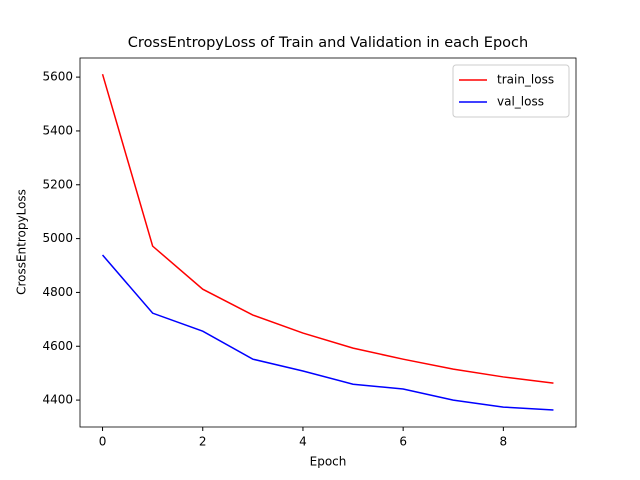 The height and width of the screenshot is (480, 640). Describe the element at coordinates (103, 442) in the screenshot. I see `x-tick-label: 0` at that location.